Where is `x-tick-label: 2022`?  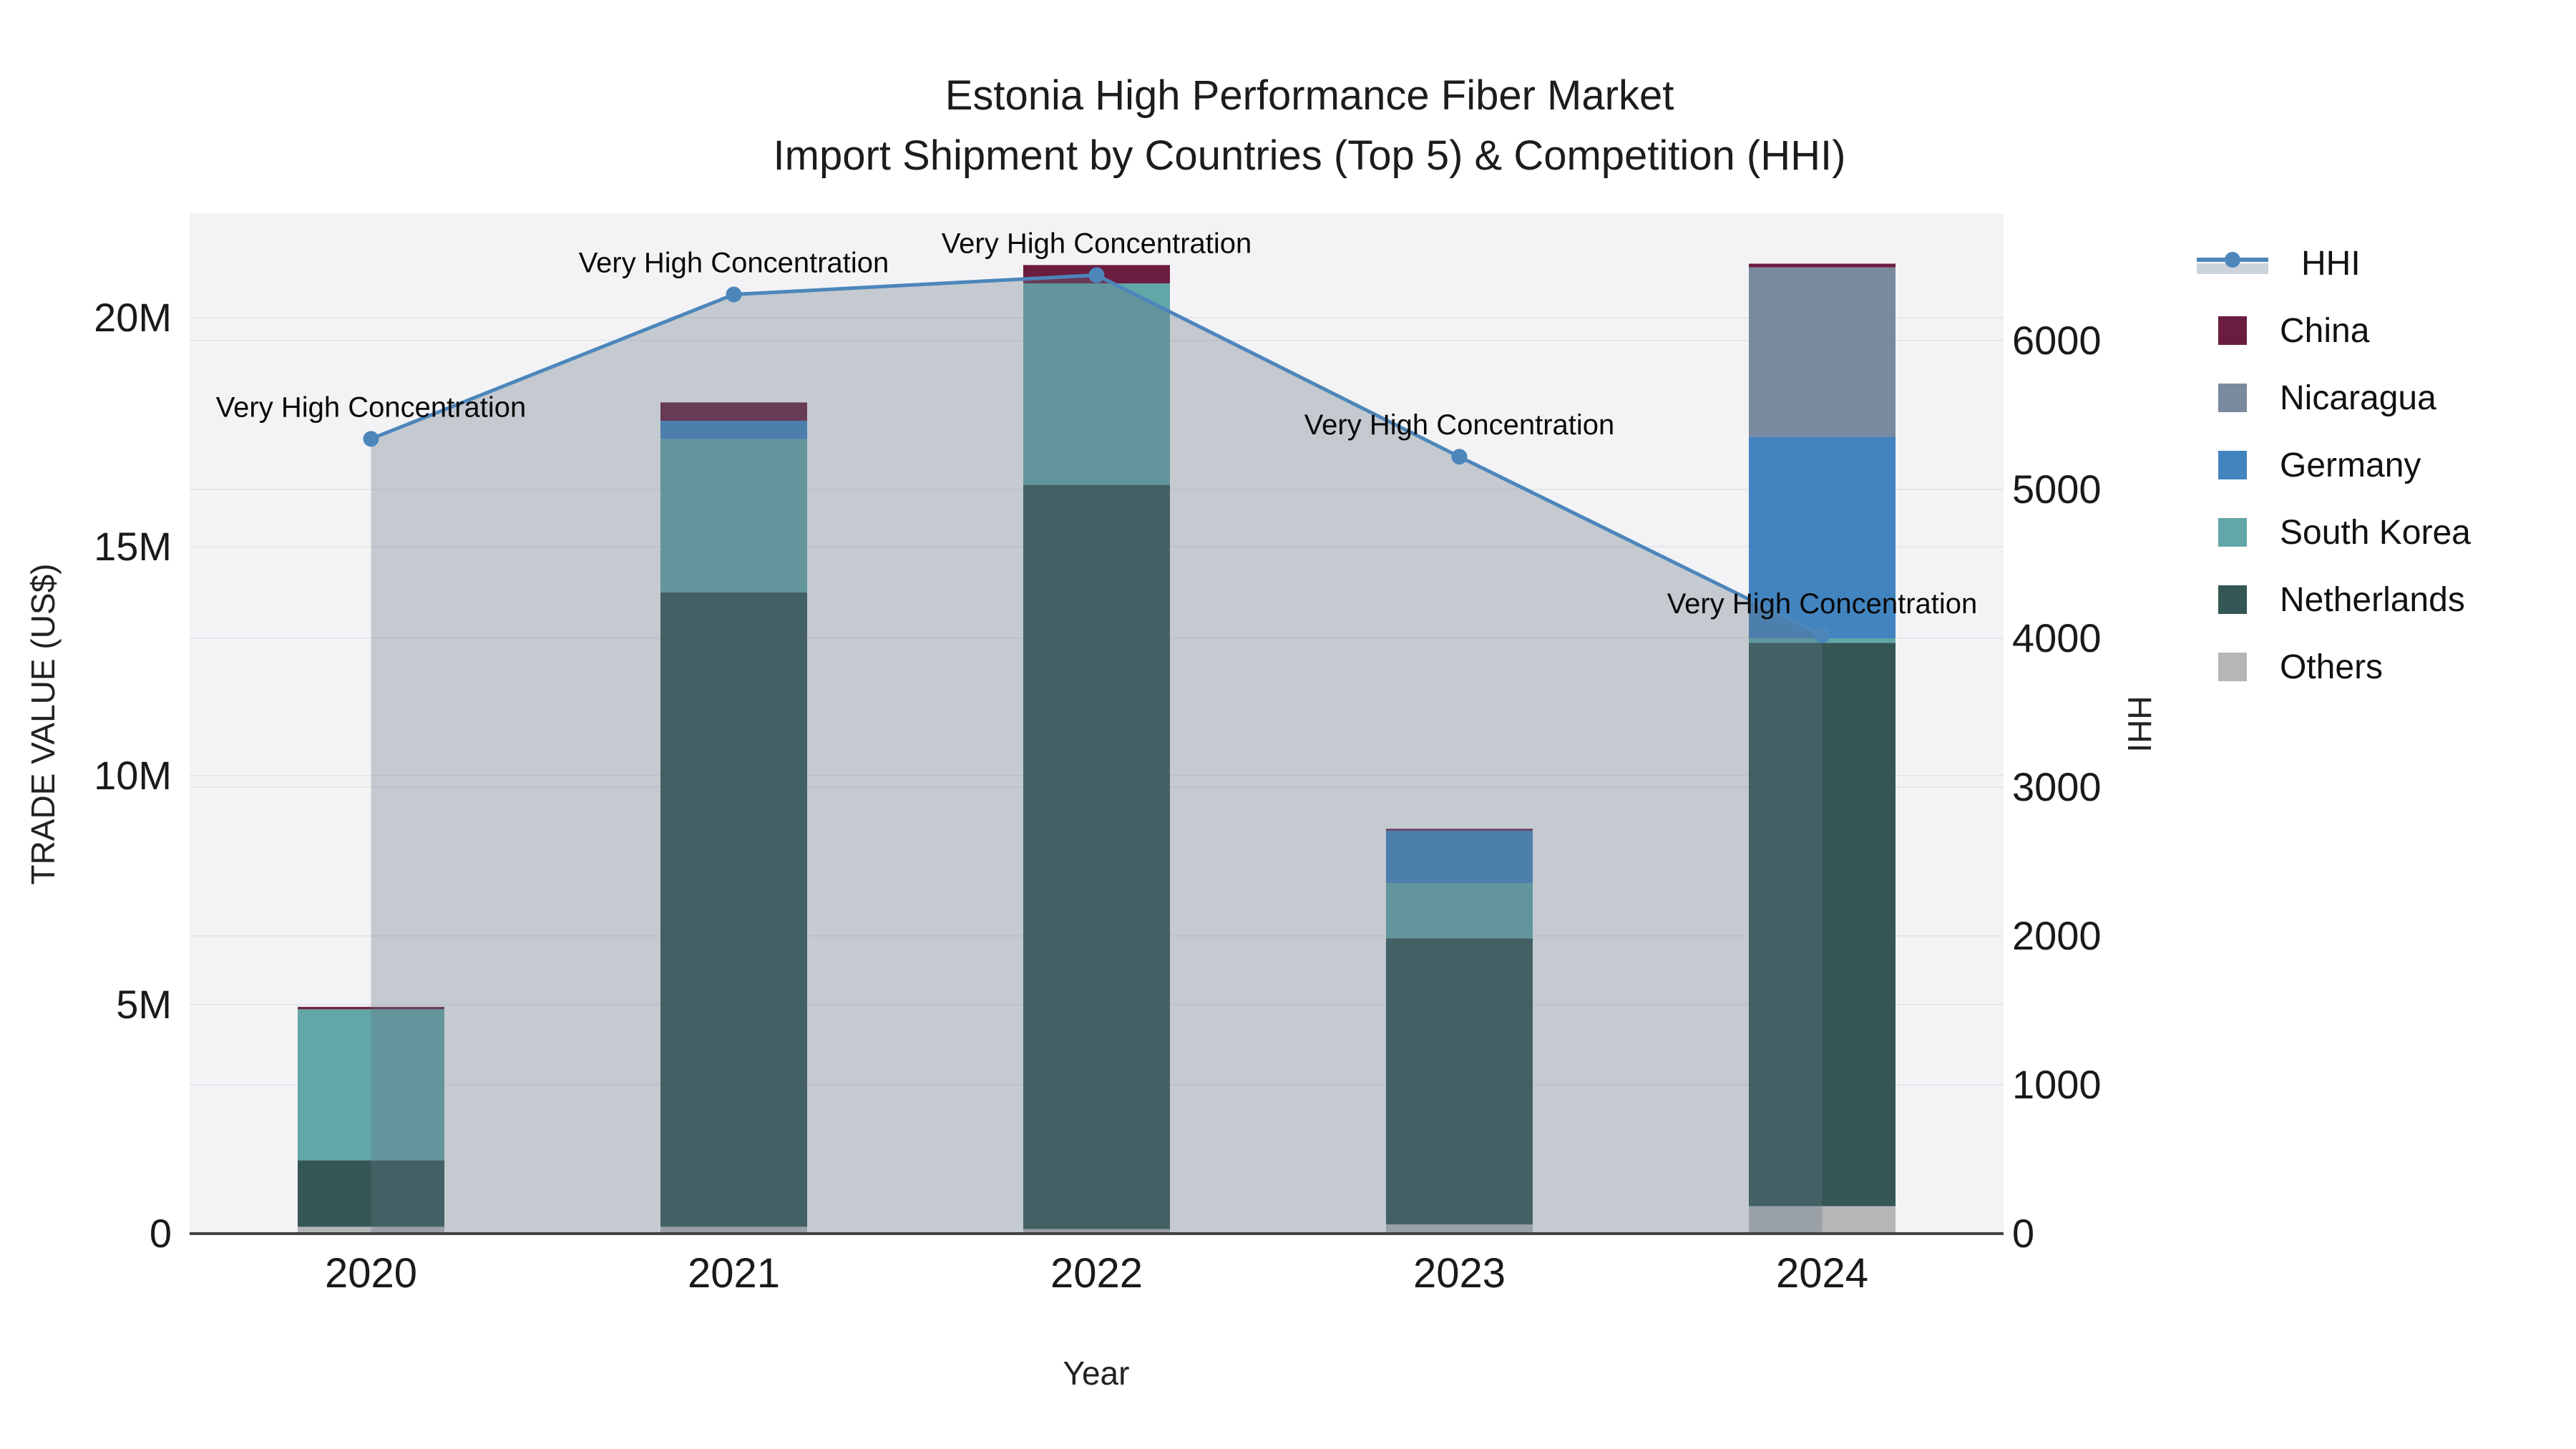
x-tick-label: 2022 is located at coordinates (1096, 1273).